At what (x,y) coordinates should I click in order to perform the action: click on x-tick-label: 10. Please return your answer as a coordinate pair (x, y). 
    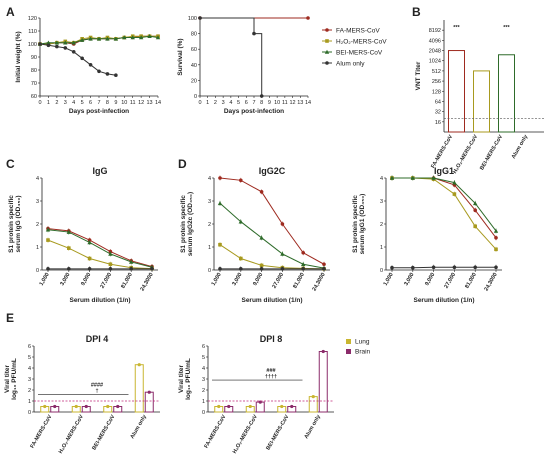
    Looking at the image, I should click on (124, 103).